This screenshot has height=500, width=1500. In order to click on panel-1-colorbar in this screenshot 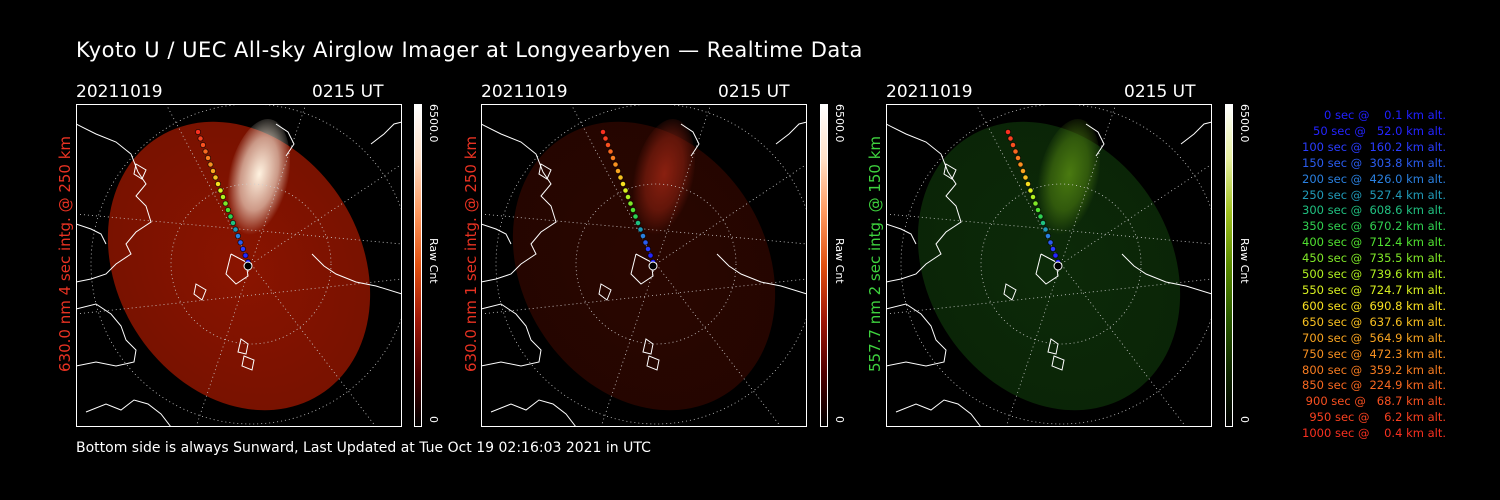, I will do `click(418, 265)`.